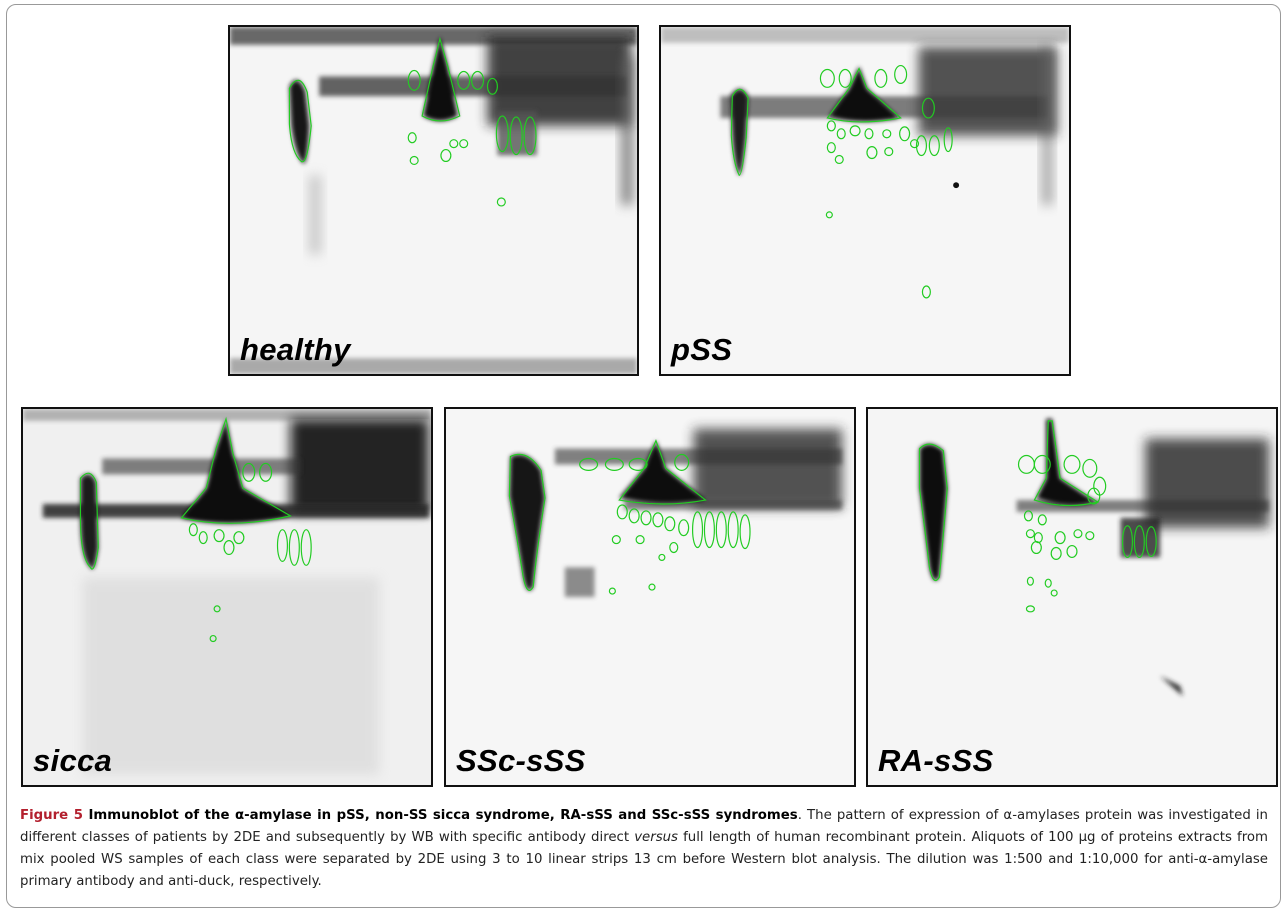 The image size is (1287, 912). I want to click on blot-image-ra-sss, so click(1072, 597).